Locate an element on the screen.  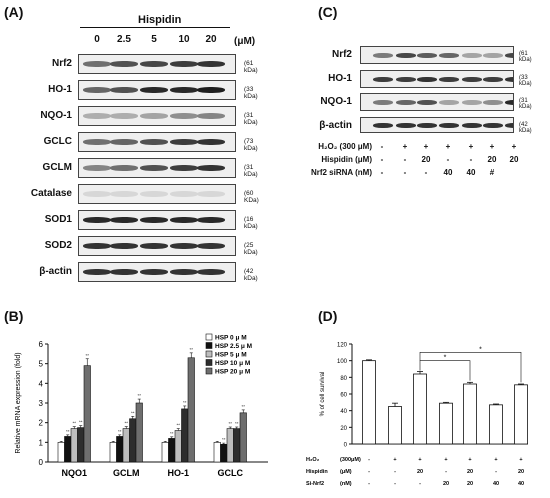
condition-unit: (300μM) is located at coordinates (350, 460).